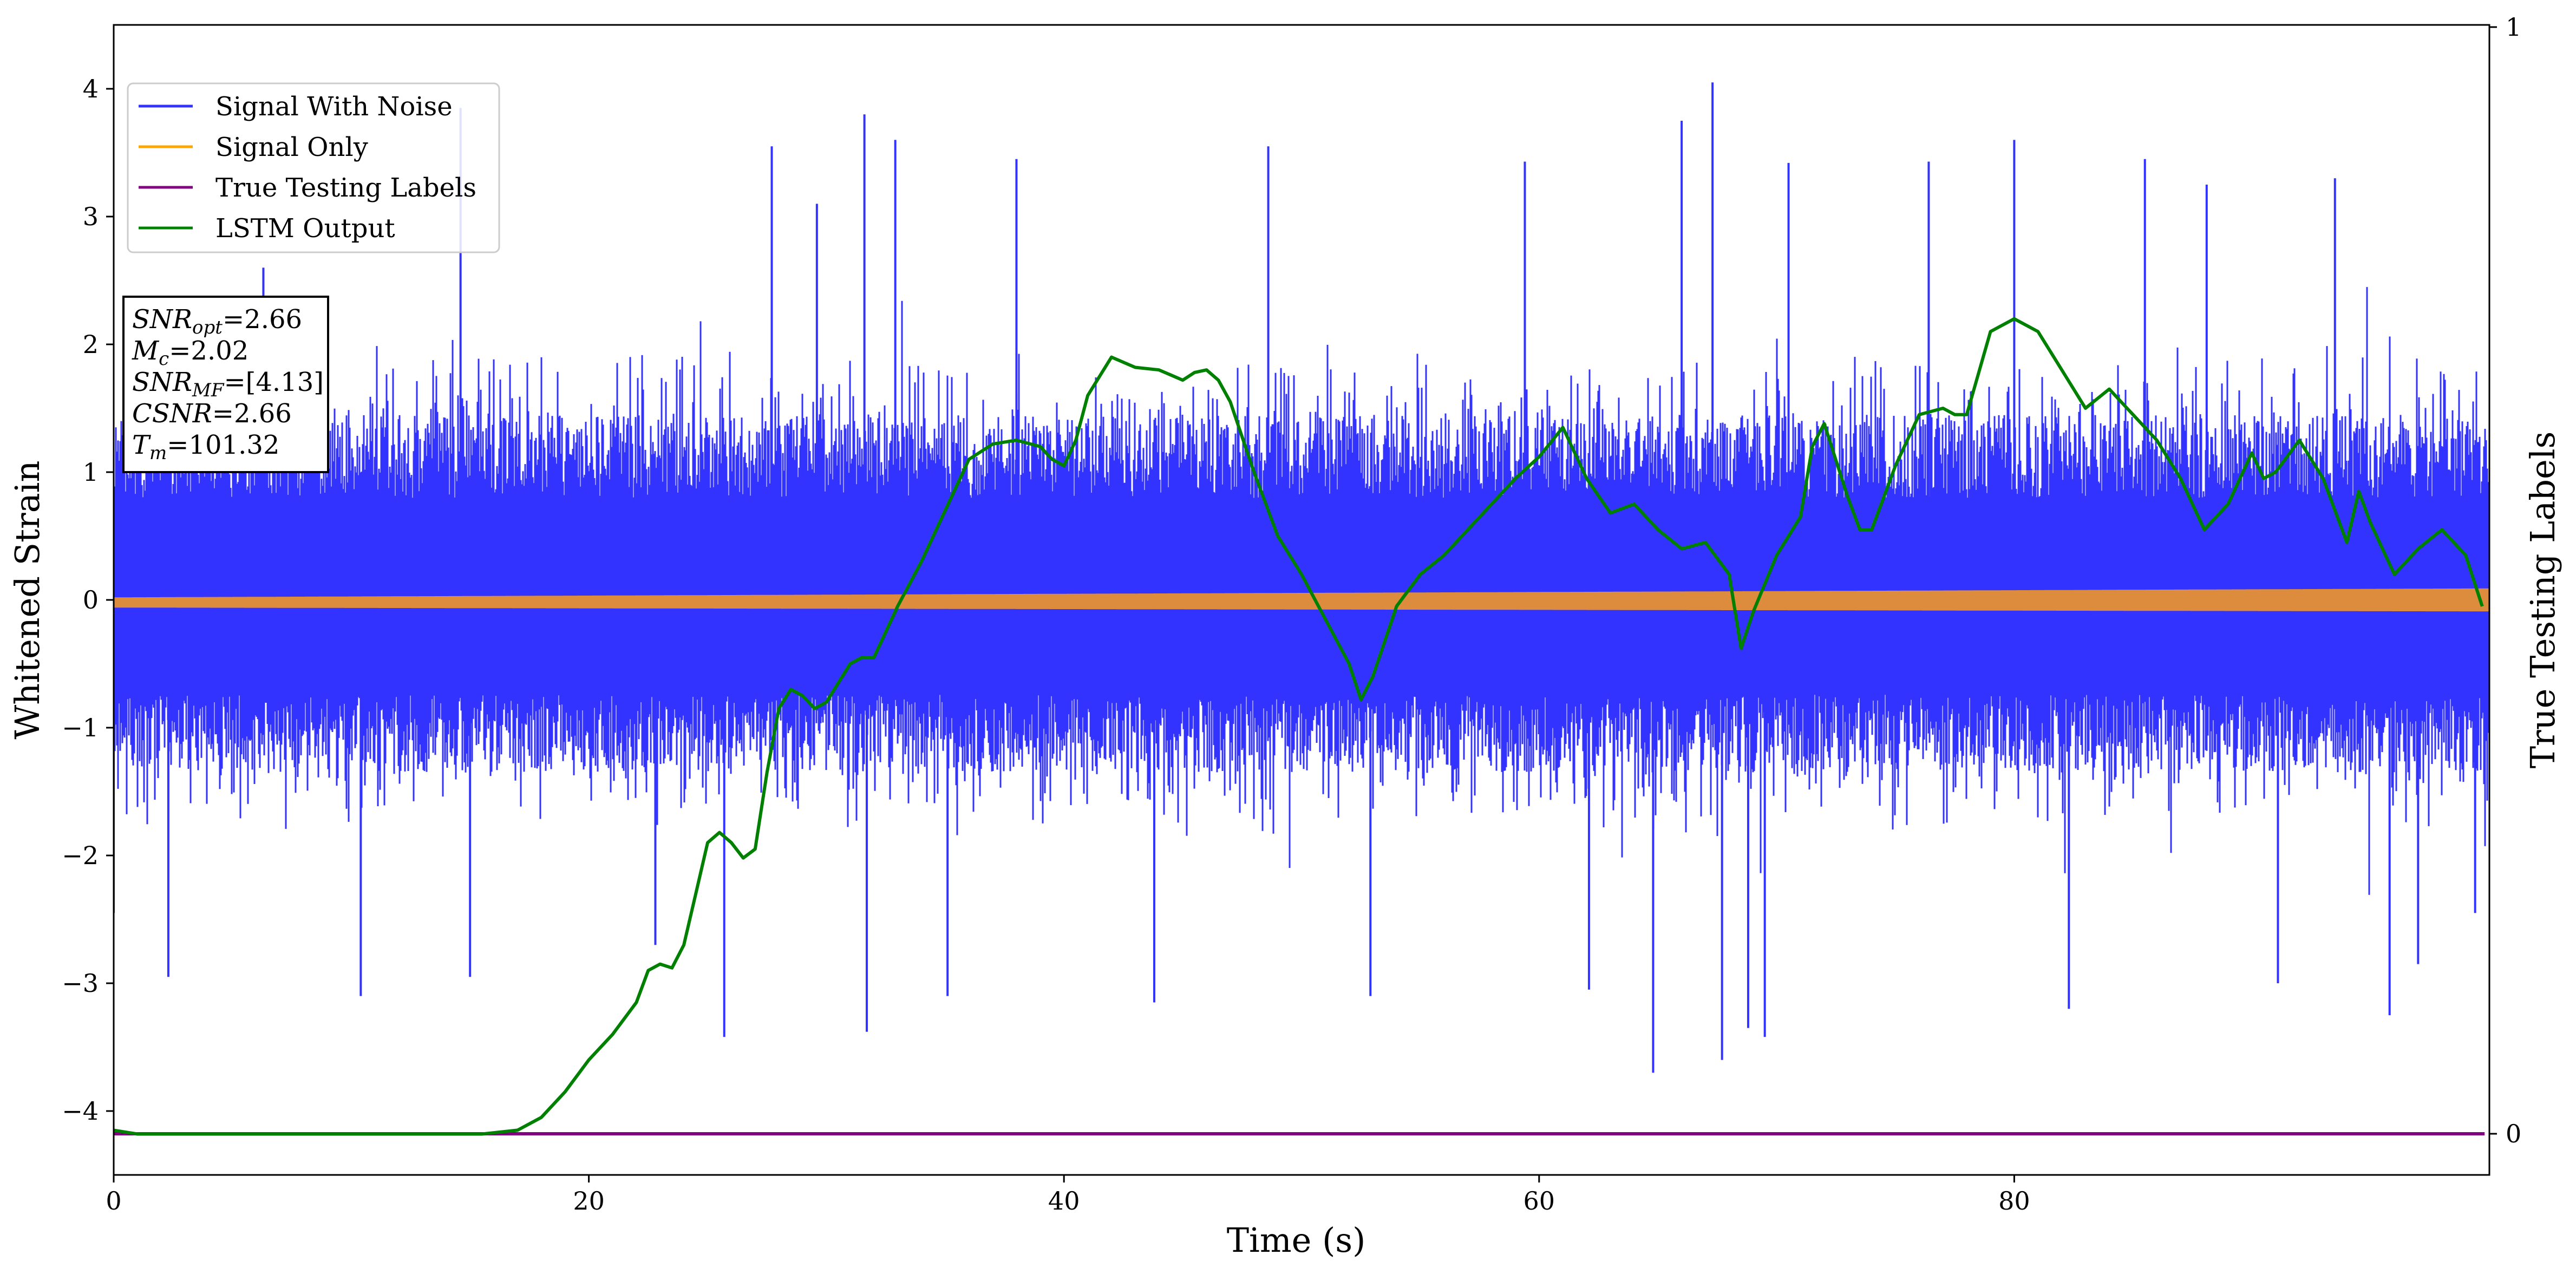 This screenshot has width=2576, height=1274. I want to click on x-tick-label: 0, so click(113, 1201).